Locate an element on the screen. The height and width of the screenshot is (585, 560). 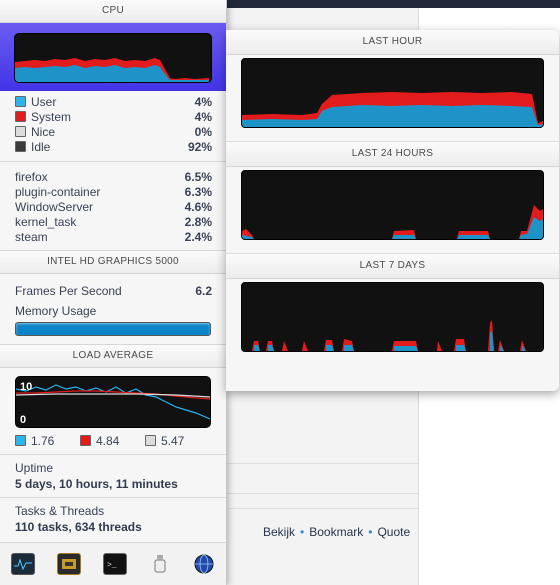
last-24-hours-graph-svg is located at coordinates (392, 222).